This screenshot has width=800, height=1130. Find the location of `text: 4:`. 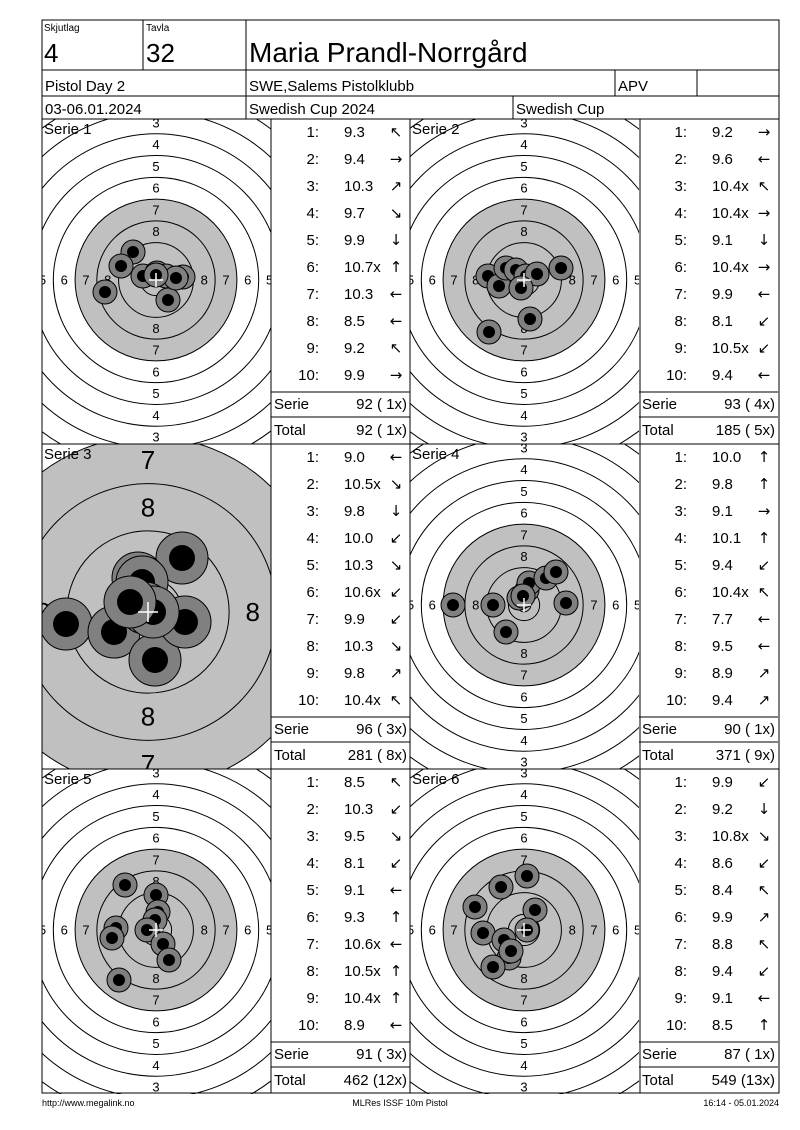

text: 4: is located at coordinates (312, 863).